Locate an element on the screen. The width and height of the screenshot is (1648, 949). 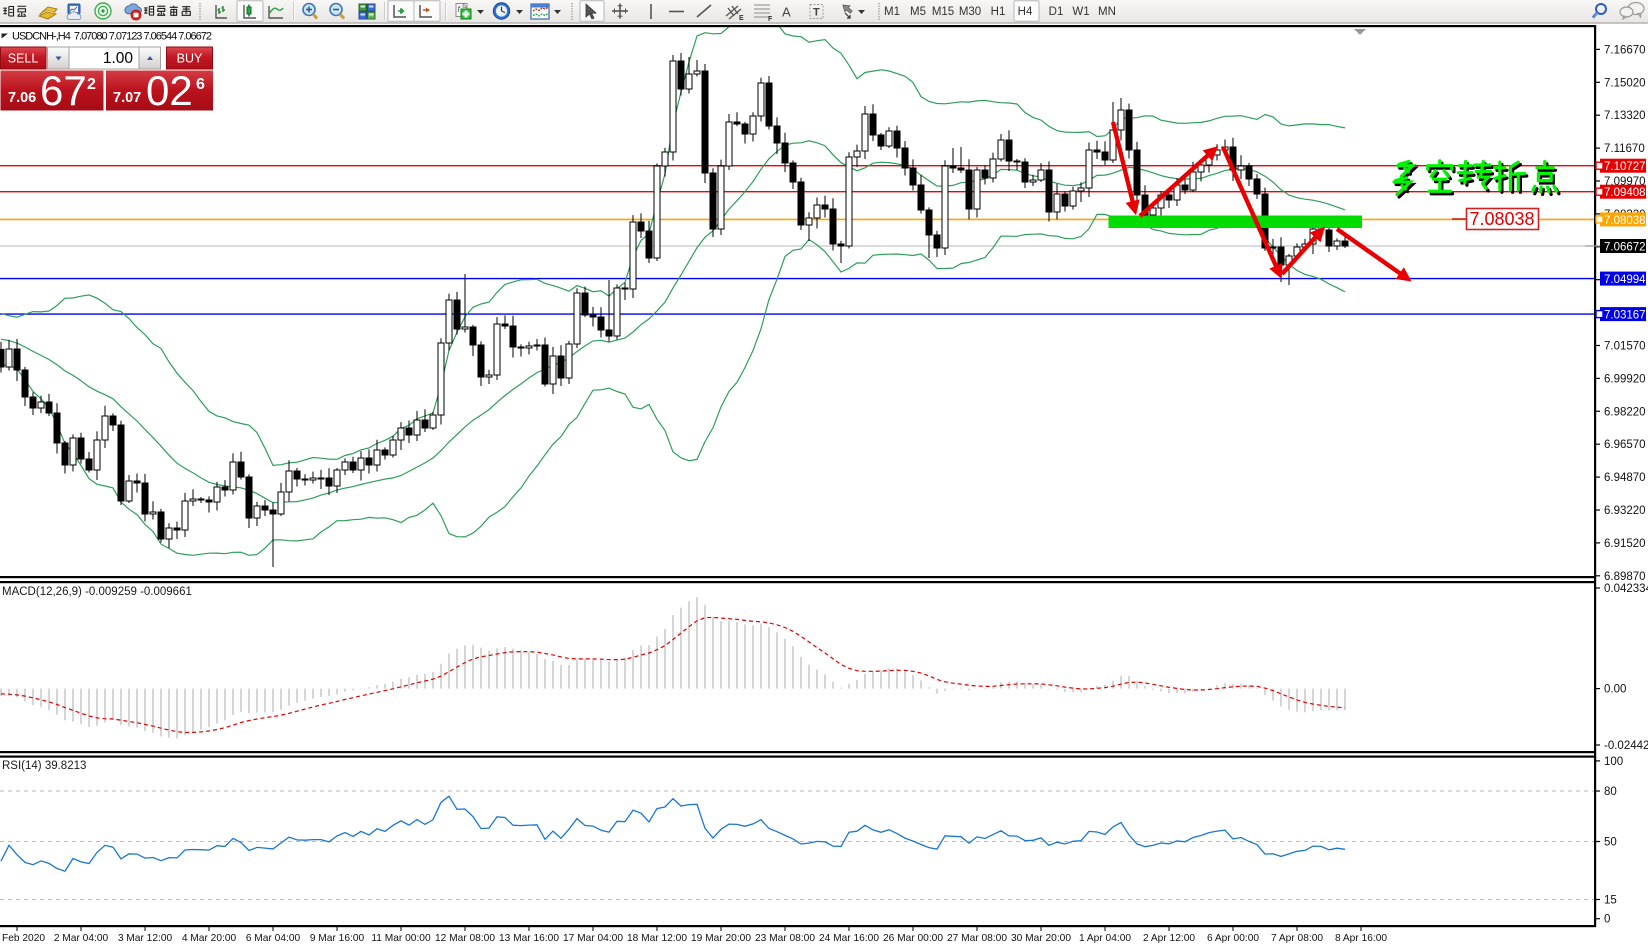
svg-text: 24 Mar 16:00 is located at coordinates (849, 938).